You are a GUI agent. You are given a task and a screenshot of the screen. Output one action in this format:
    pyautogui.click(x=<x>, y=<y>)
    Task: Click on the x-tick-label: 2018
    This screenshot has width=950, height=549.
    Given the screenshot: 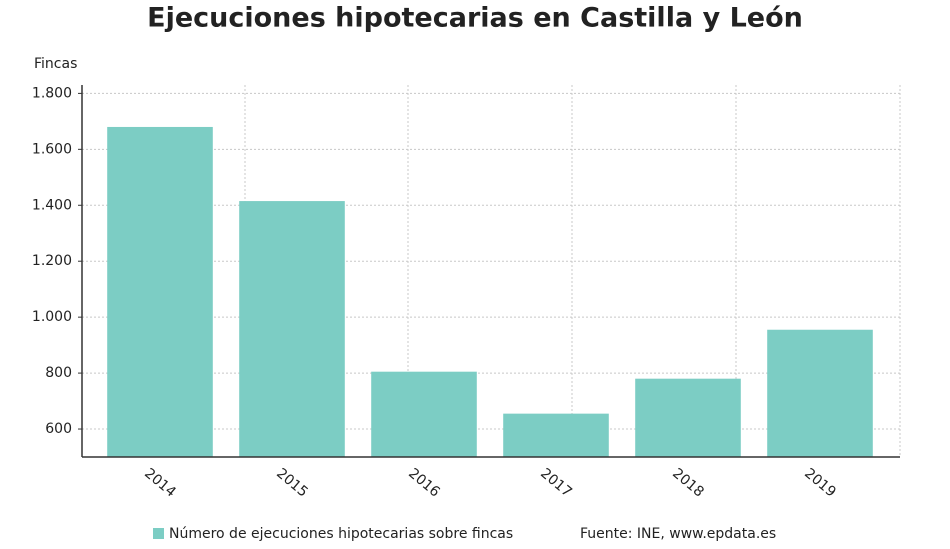 What is the action you would take?
    pyautogui.click(x=688, y=482)
    